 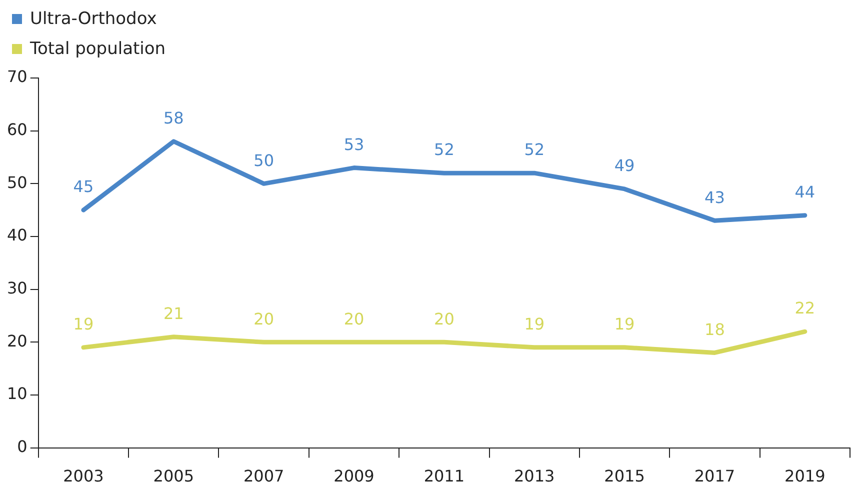 What do you see at coordinates (805, 476) in the screenshot?
I see `x-tick-label: 2019` at bounding box center [805, 476].